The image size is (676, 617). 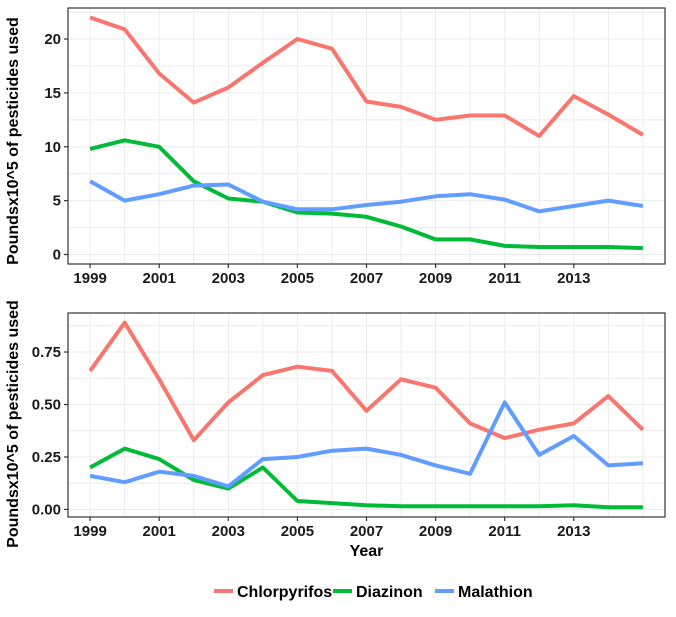 I want to click on y-tick-label: 0.75, so click(x=46, y=352).